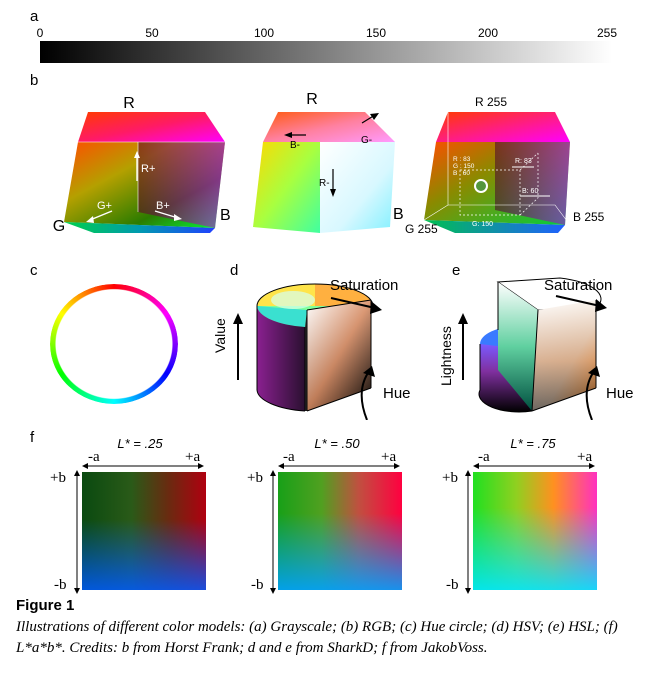 The height and width of the screenshot is (673, 662). Describe the element at coordinates (337, 443) in the screenshot. I see `lab-plot-2-title: L* = .50` at that location.